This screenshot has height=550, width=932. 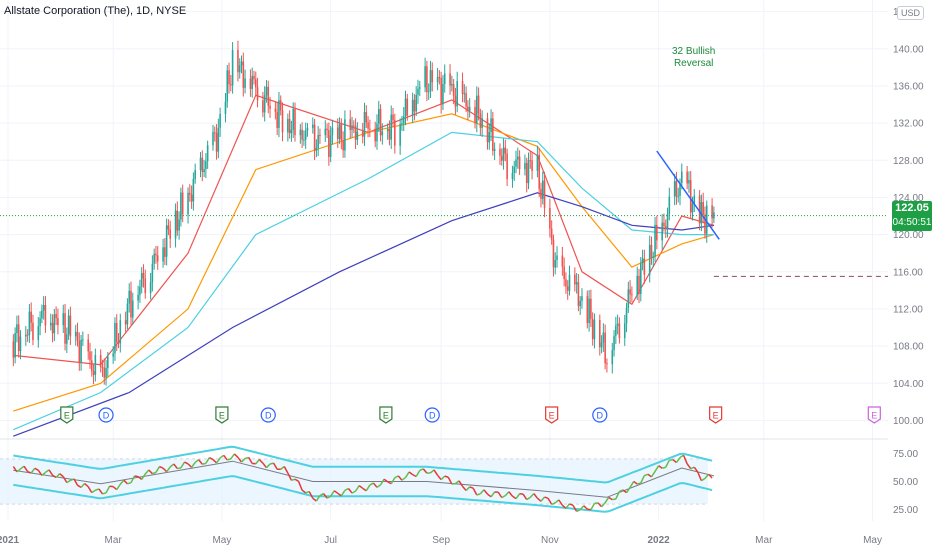 I want to click on time-tick-label: 2021, so click(x=10, y=540).